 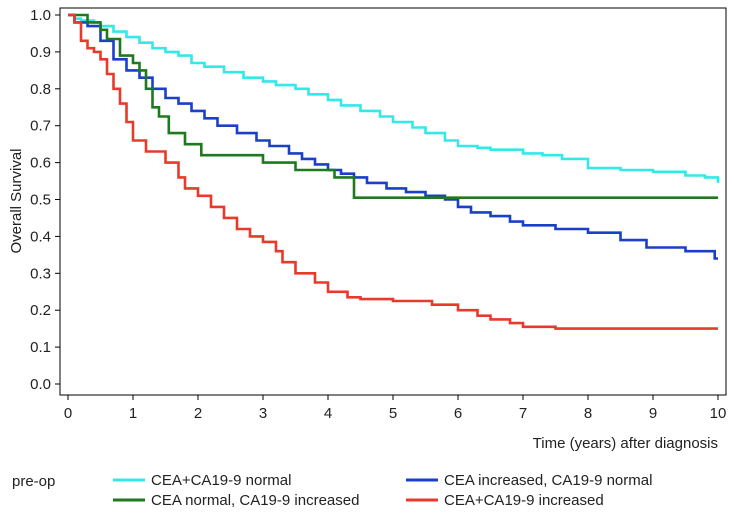 I want to click on x-tick-label: 0, so click(x=68, y=413).